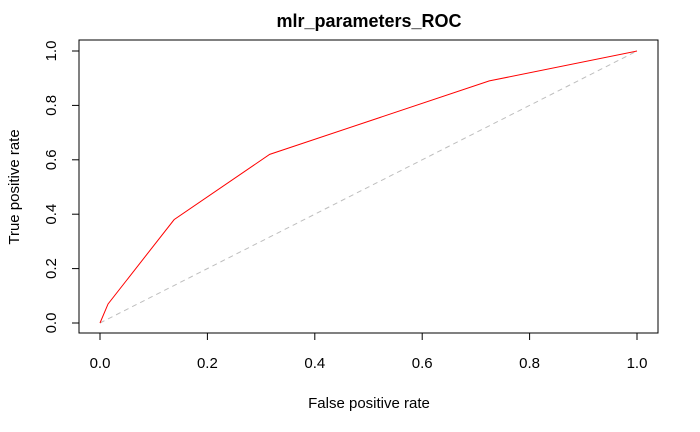  I want to click on y-ticks: 0.0 0.2 0.4 0.6 0.8 1.0, so click(61, 187).